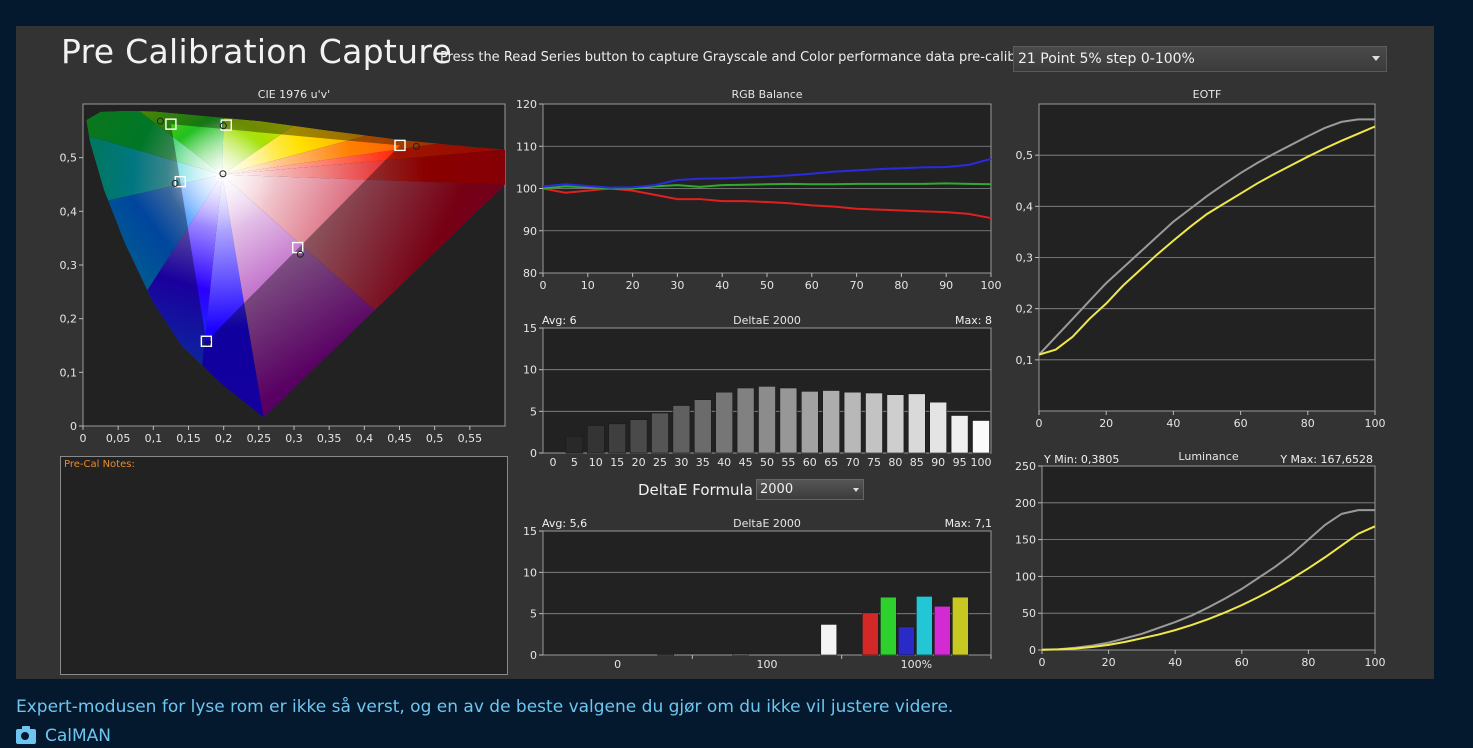  Describe the element at coordinates (296, 264) in the screenshot. I see `cie-outside-gamut-shade` at that location.